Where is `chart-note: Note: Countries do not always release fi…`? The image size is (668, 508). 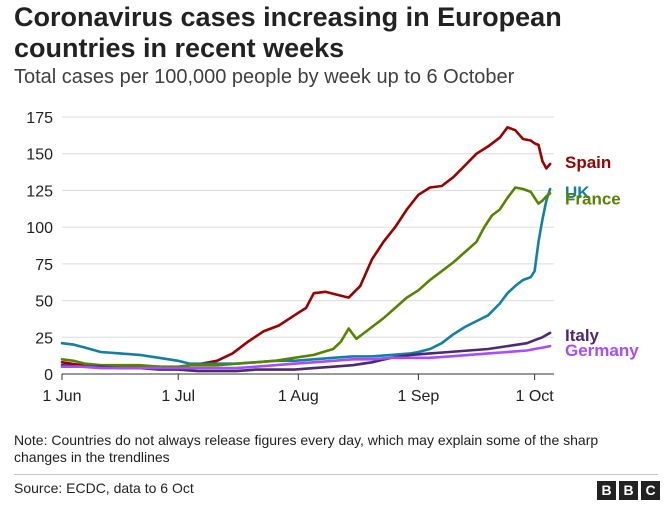
chart-note: Note: Countries do not always release fi… is located at coordinates (306, 448).